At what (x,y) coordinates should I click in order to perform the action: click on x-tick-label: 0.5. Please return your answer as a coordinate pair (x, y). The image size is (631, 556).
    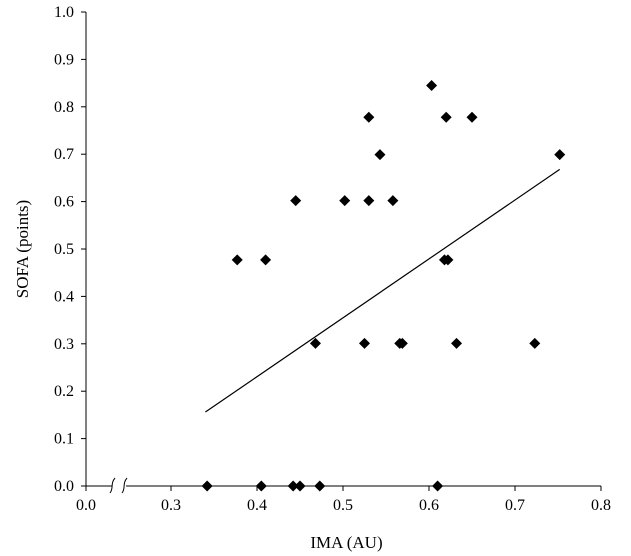
    Looking at the image, I should click on (343, 505).